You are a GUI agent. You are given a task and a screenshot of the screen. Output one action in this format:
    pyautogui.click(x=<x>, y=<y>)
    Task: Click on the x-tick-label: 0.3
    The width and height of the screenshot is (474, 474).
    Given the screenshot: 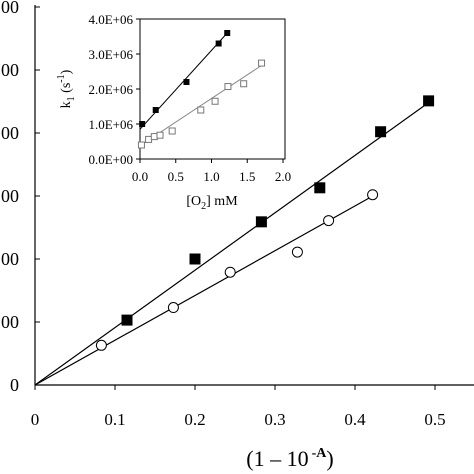 What is the action you would take?
    pyautogui.click(x=274, y=419)
    